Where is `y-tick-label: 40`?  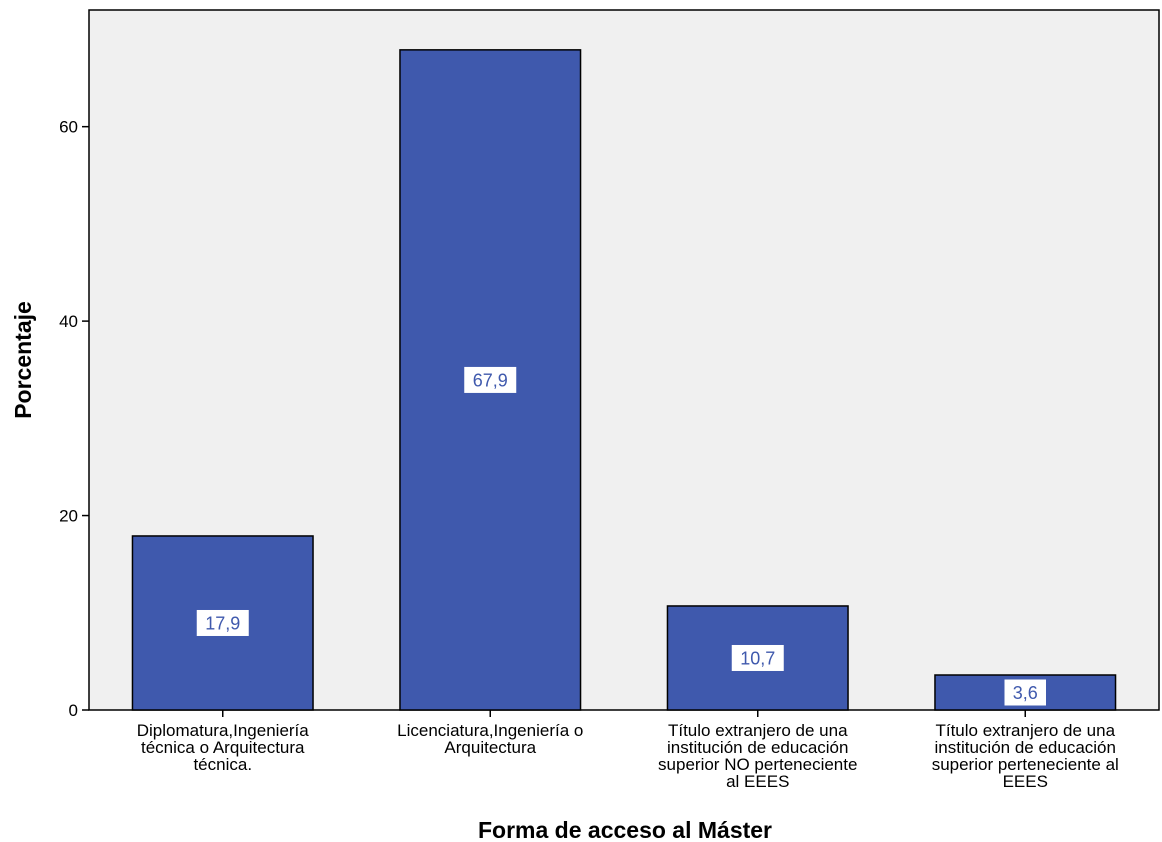 y-tick-label: 40 is located at coordinates (68, 321).